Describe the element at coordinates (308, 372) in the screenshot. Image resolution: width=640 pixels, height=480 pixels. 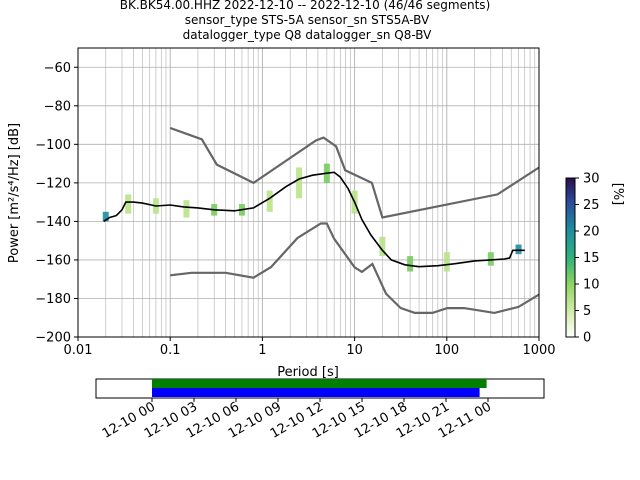
I see `x-axis-label: Period [s]` at that location.